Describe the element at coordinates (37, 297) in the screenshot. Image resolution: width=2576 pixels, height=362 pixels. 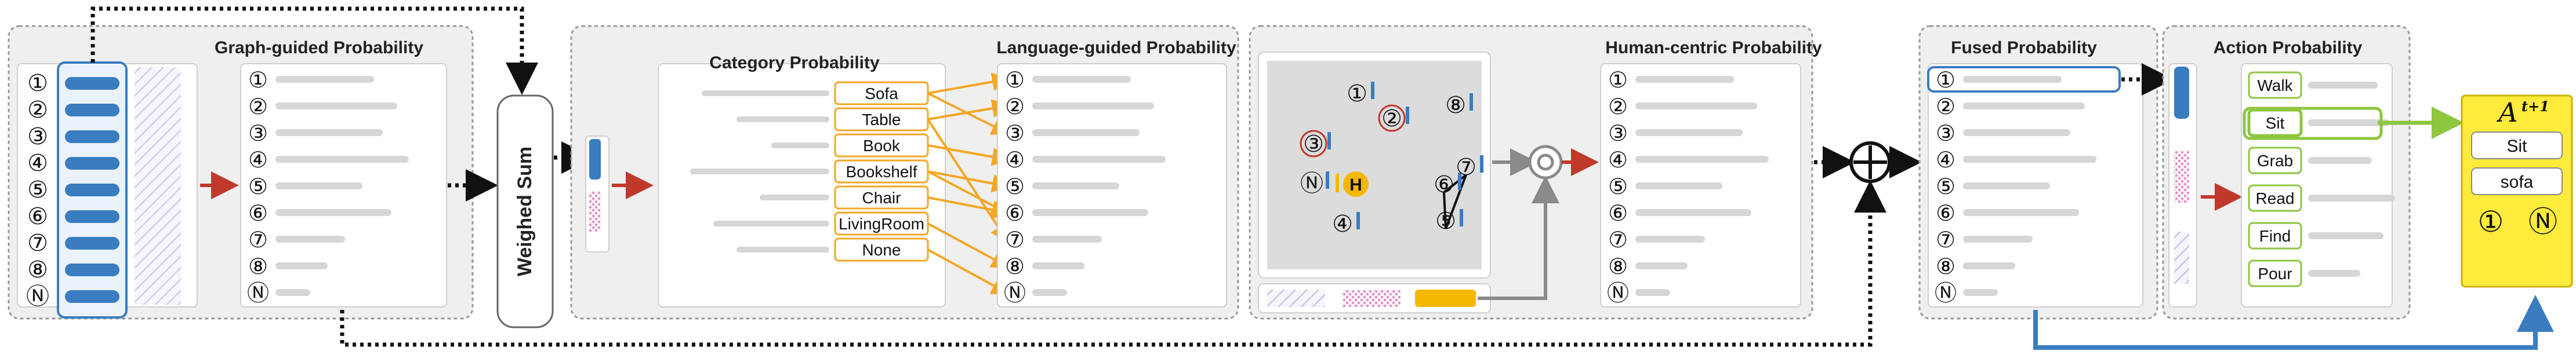
I see `graph-node-numeral: Ⓝ` at that location.